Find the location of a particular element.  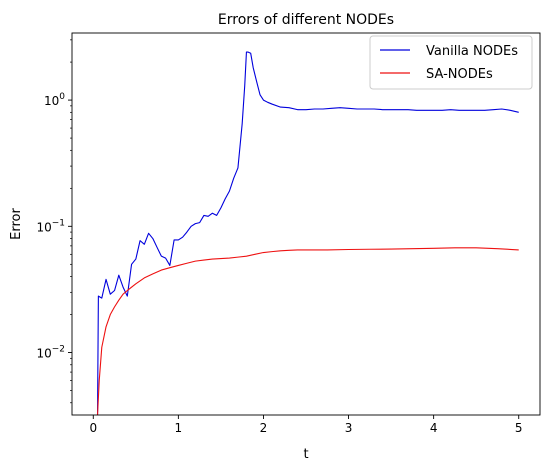

y-tick-label: 10⁻¹ is located at coordinates (50, 226).